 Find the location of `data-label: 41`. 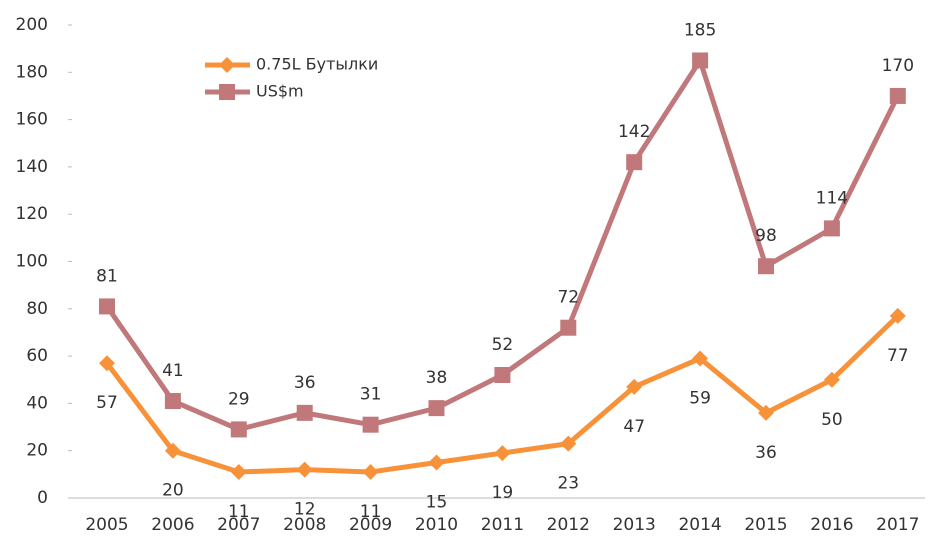

data-label: 41 is located at coordinates (173, 371).